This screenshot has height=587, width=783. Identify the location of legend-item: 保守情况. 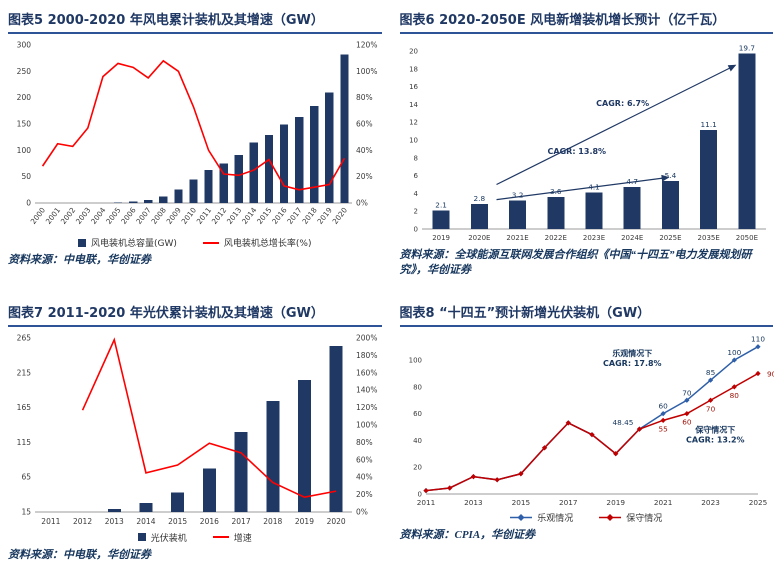
(630, 517).